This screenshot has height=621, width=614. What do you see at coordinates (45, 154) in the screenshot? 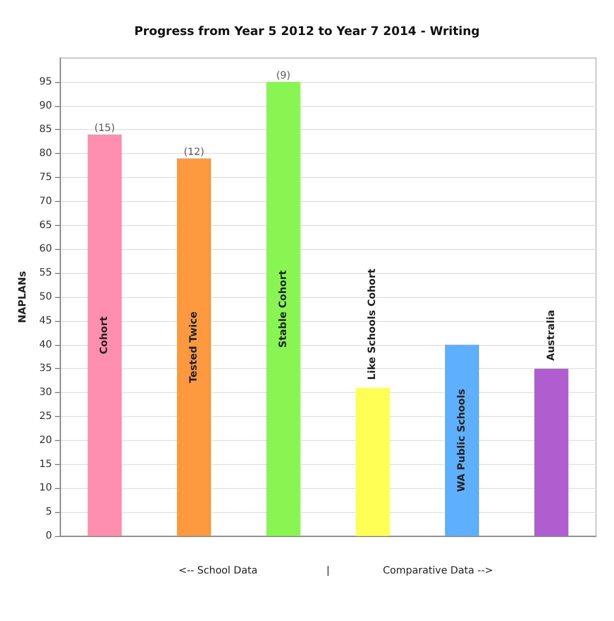
I see `y-tick-label: 80` at bounding box center [45, 154].